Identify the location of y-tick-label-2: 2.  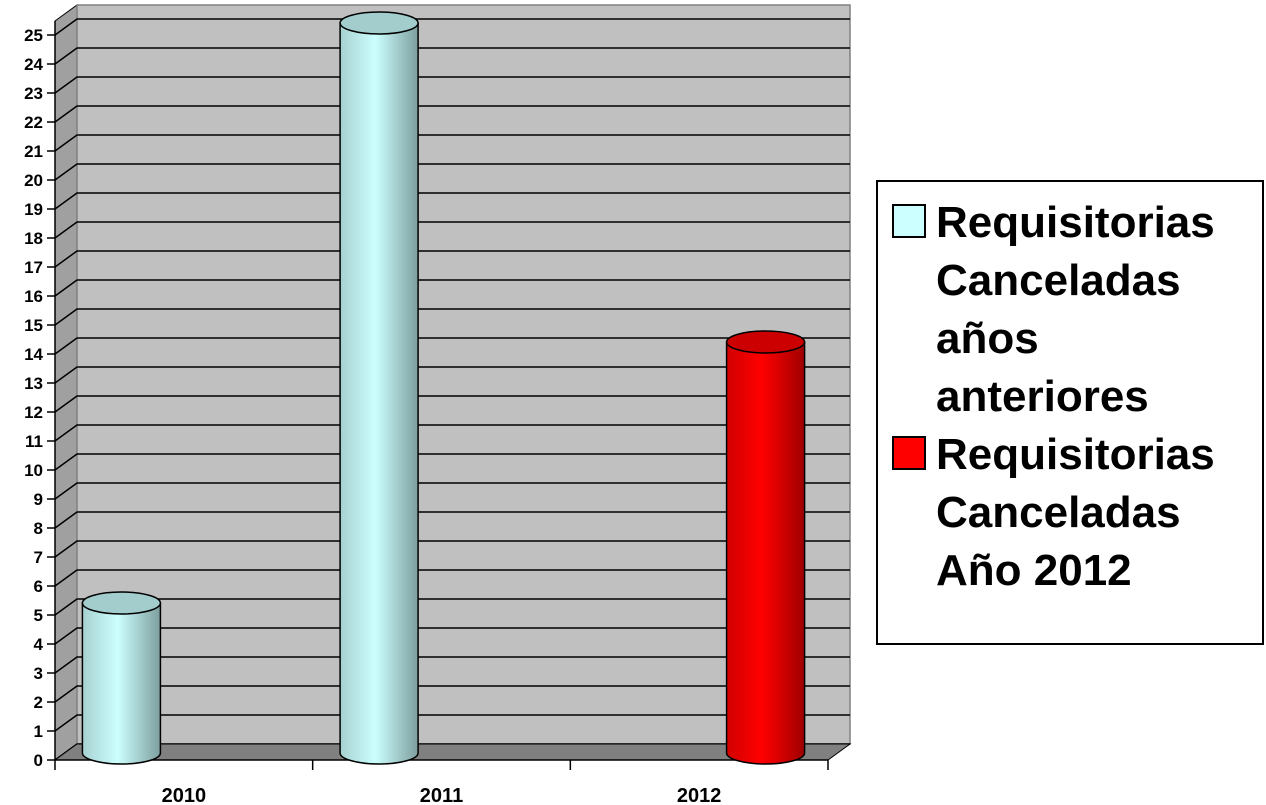
(38, 702).